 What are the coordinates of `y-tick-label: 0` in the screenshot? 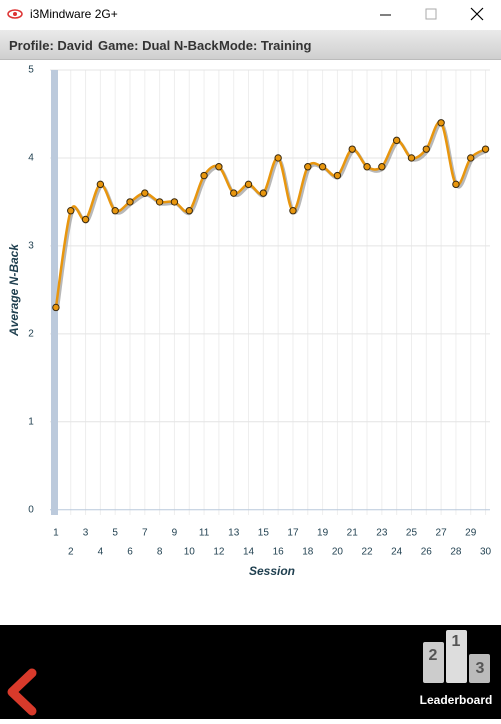 It's located at (31, 509).